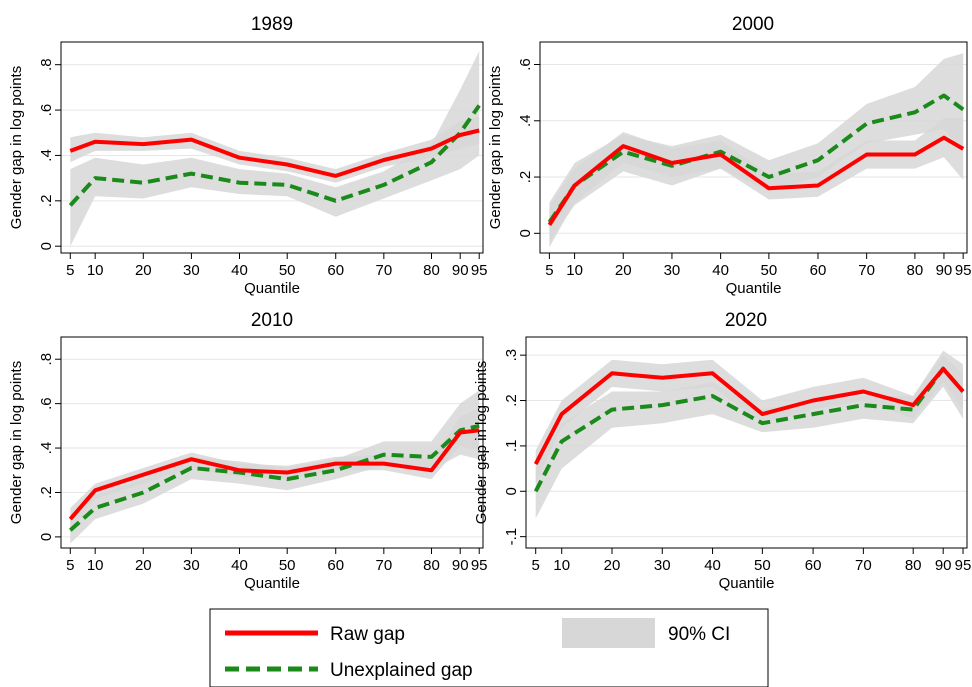 The height and width of the screenshot is (687, 972). Describe the element at coordinates (272, 24) in the screenshot. I see `panel-1989-title: 1989` at that location.